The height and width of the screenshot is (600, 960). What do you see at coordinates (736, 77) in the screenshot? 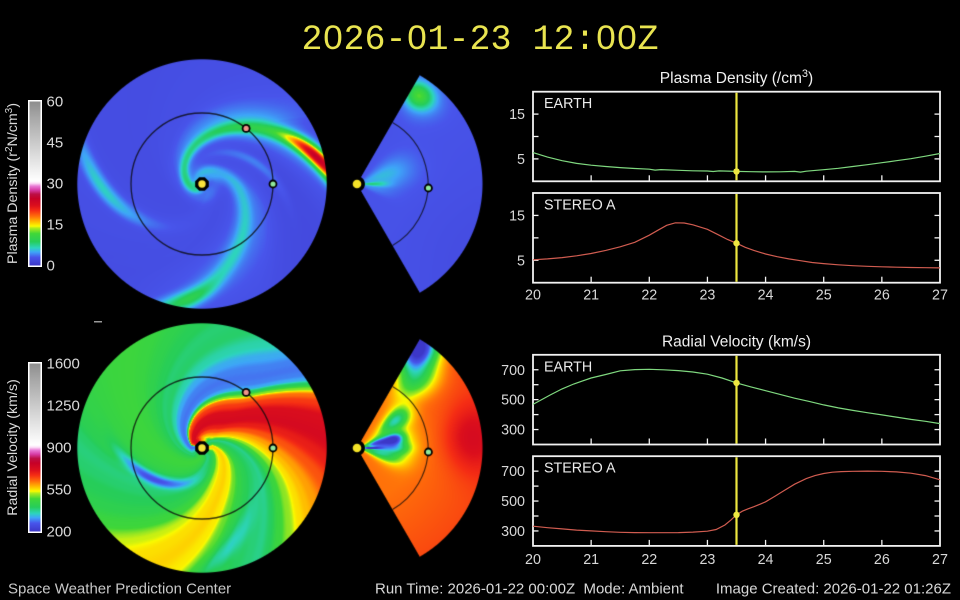
I see `svg-text: Plasma Density (/cm3)` at bounding box center [736, 77].